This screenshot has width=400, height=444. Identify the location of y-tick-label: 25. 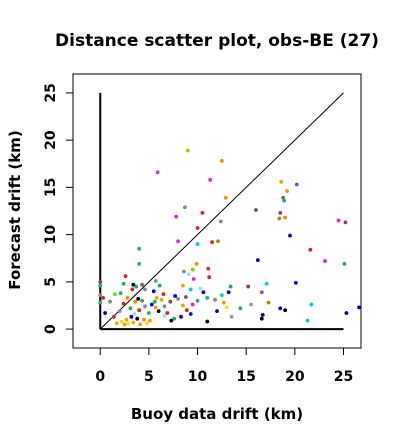
(51, 92).